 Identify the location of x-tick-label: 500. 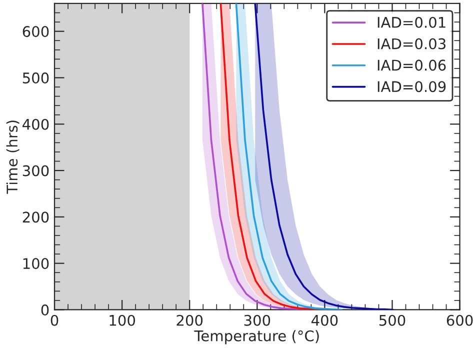
(392, 320).